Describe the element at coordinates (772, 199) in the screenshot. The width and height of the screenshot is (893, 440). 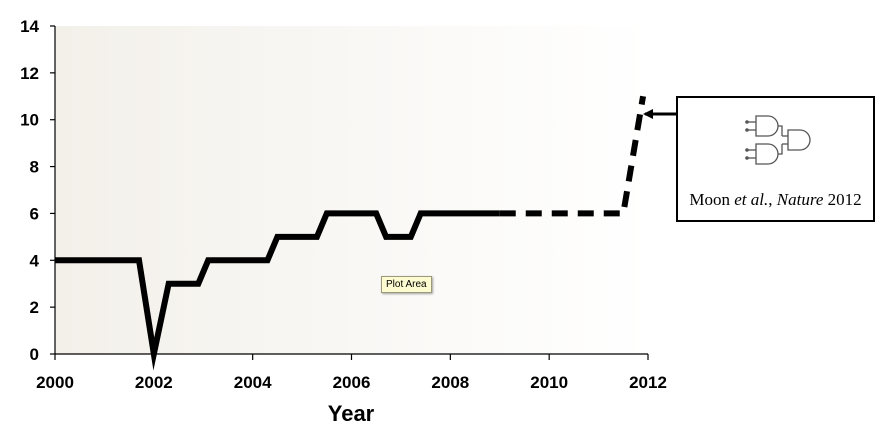
I see `caption-middle: ,` at that location.